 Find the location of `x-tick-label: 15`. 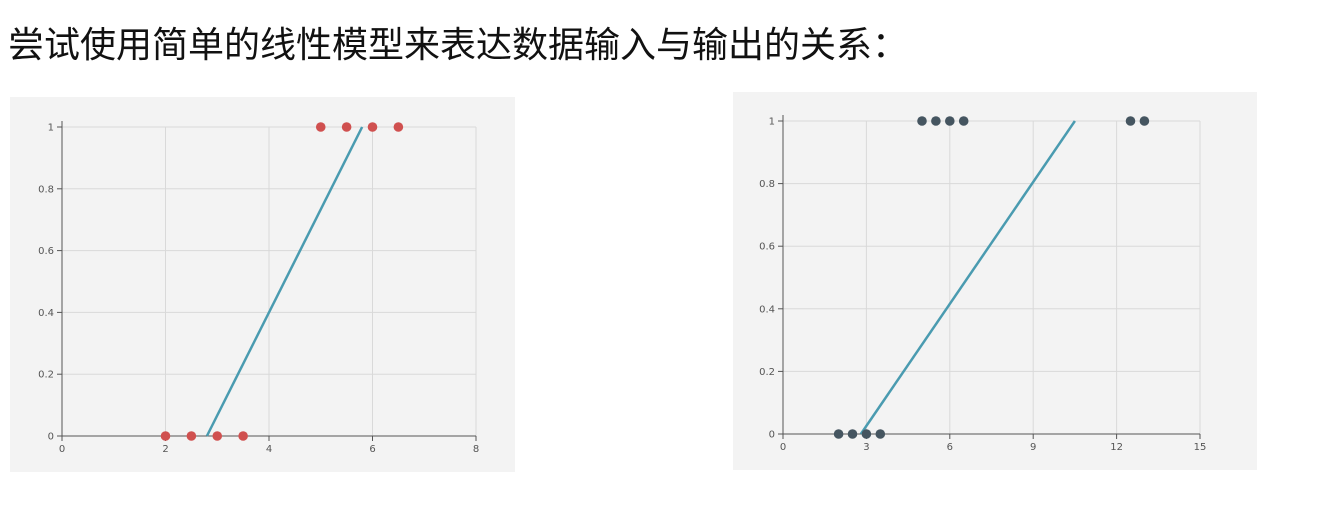

x-tick-label: 15 is located at coordinates (1200, 447).